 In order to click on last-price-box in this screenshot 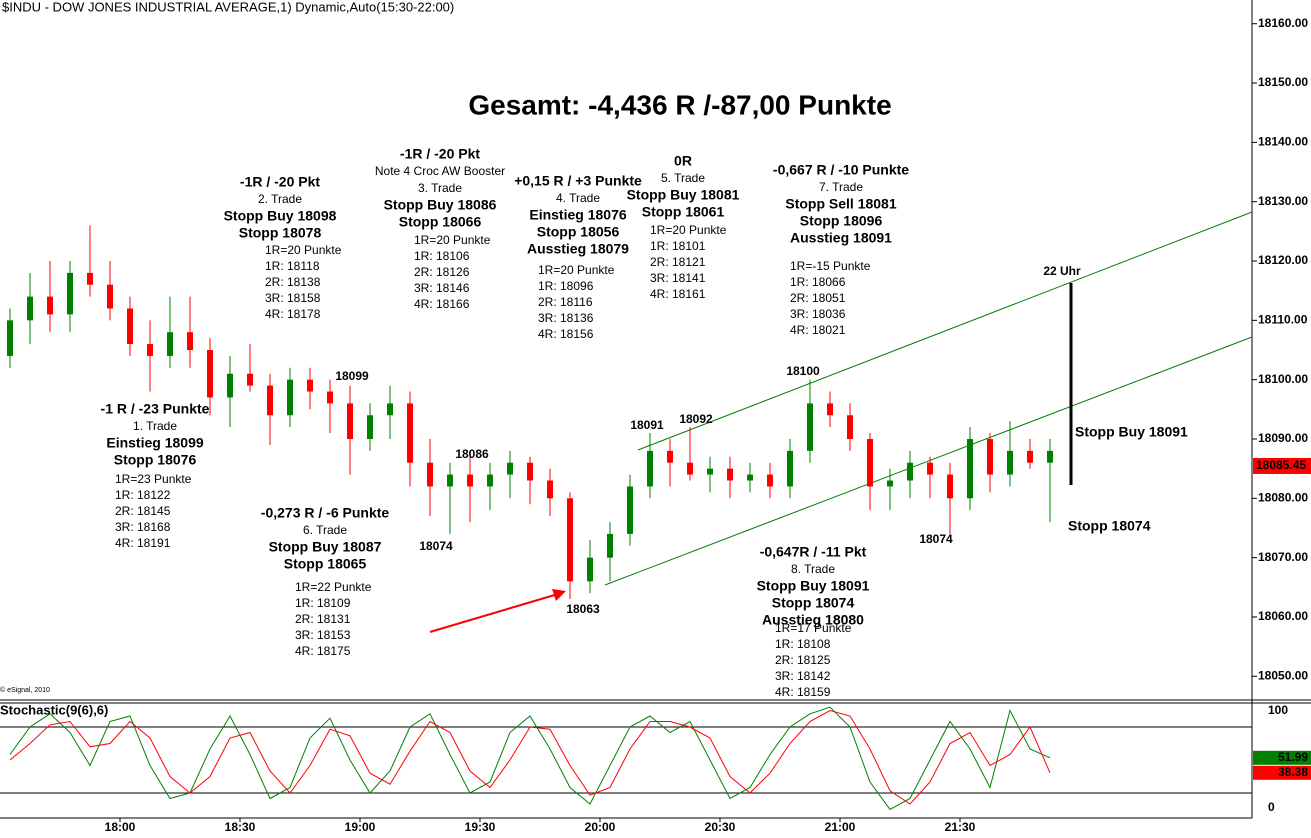, I will do `click(1282, 465)`.